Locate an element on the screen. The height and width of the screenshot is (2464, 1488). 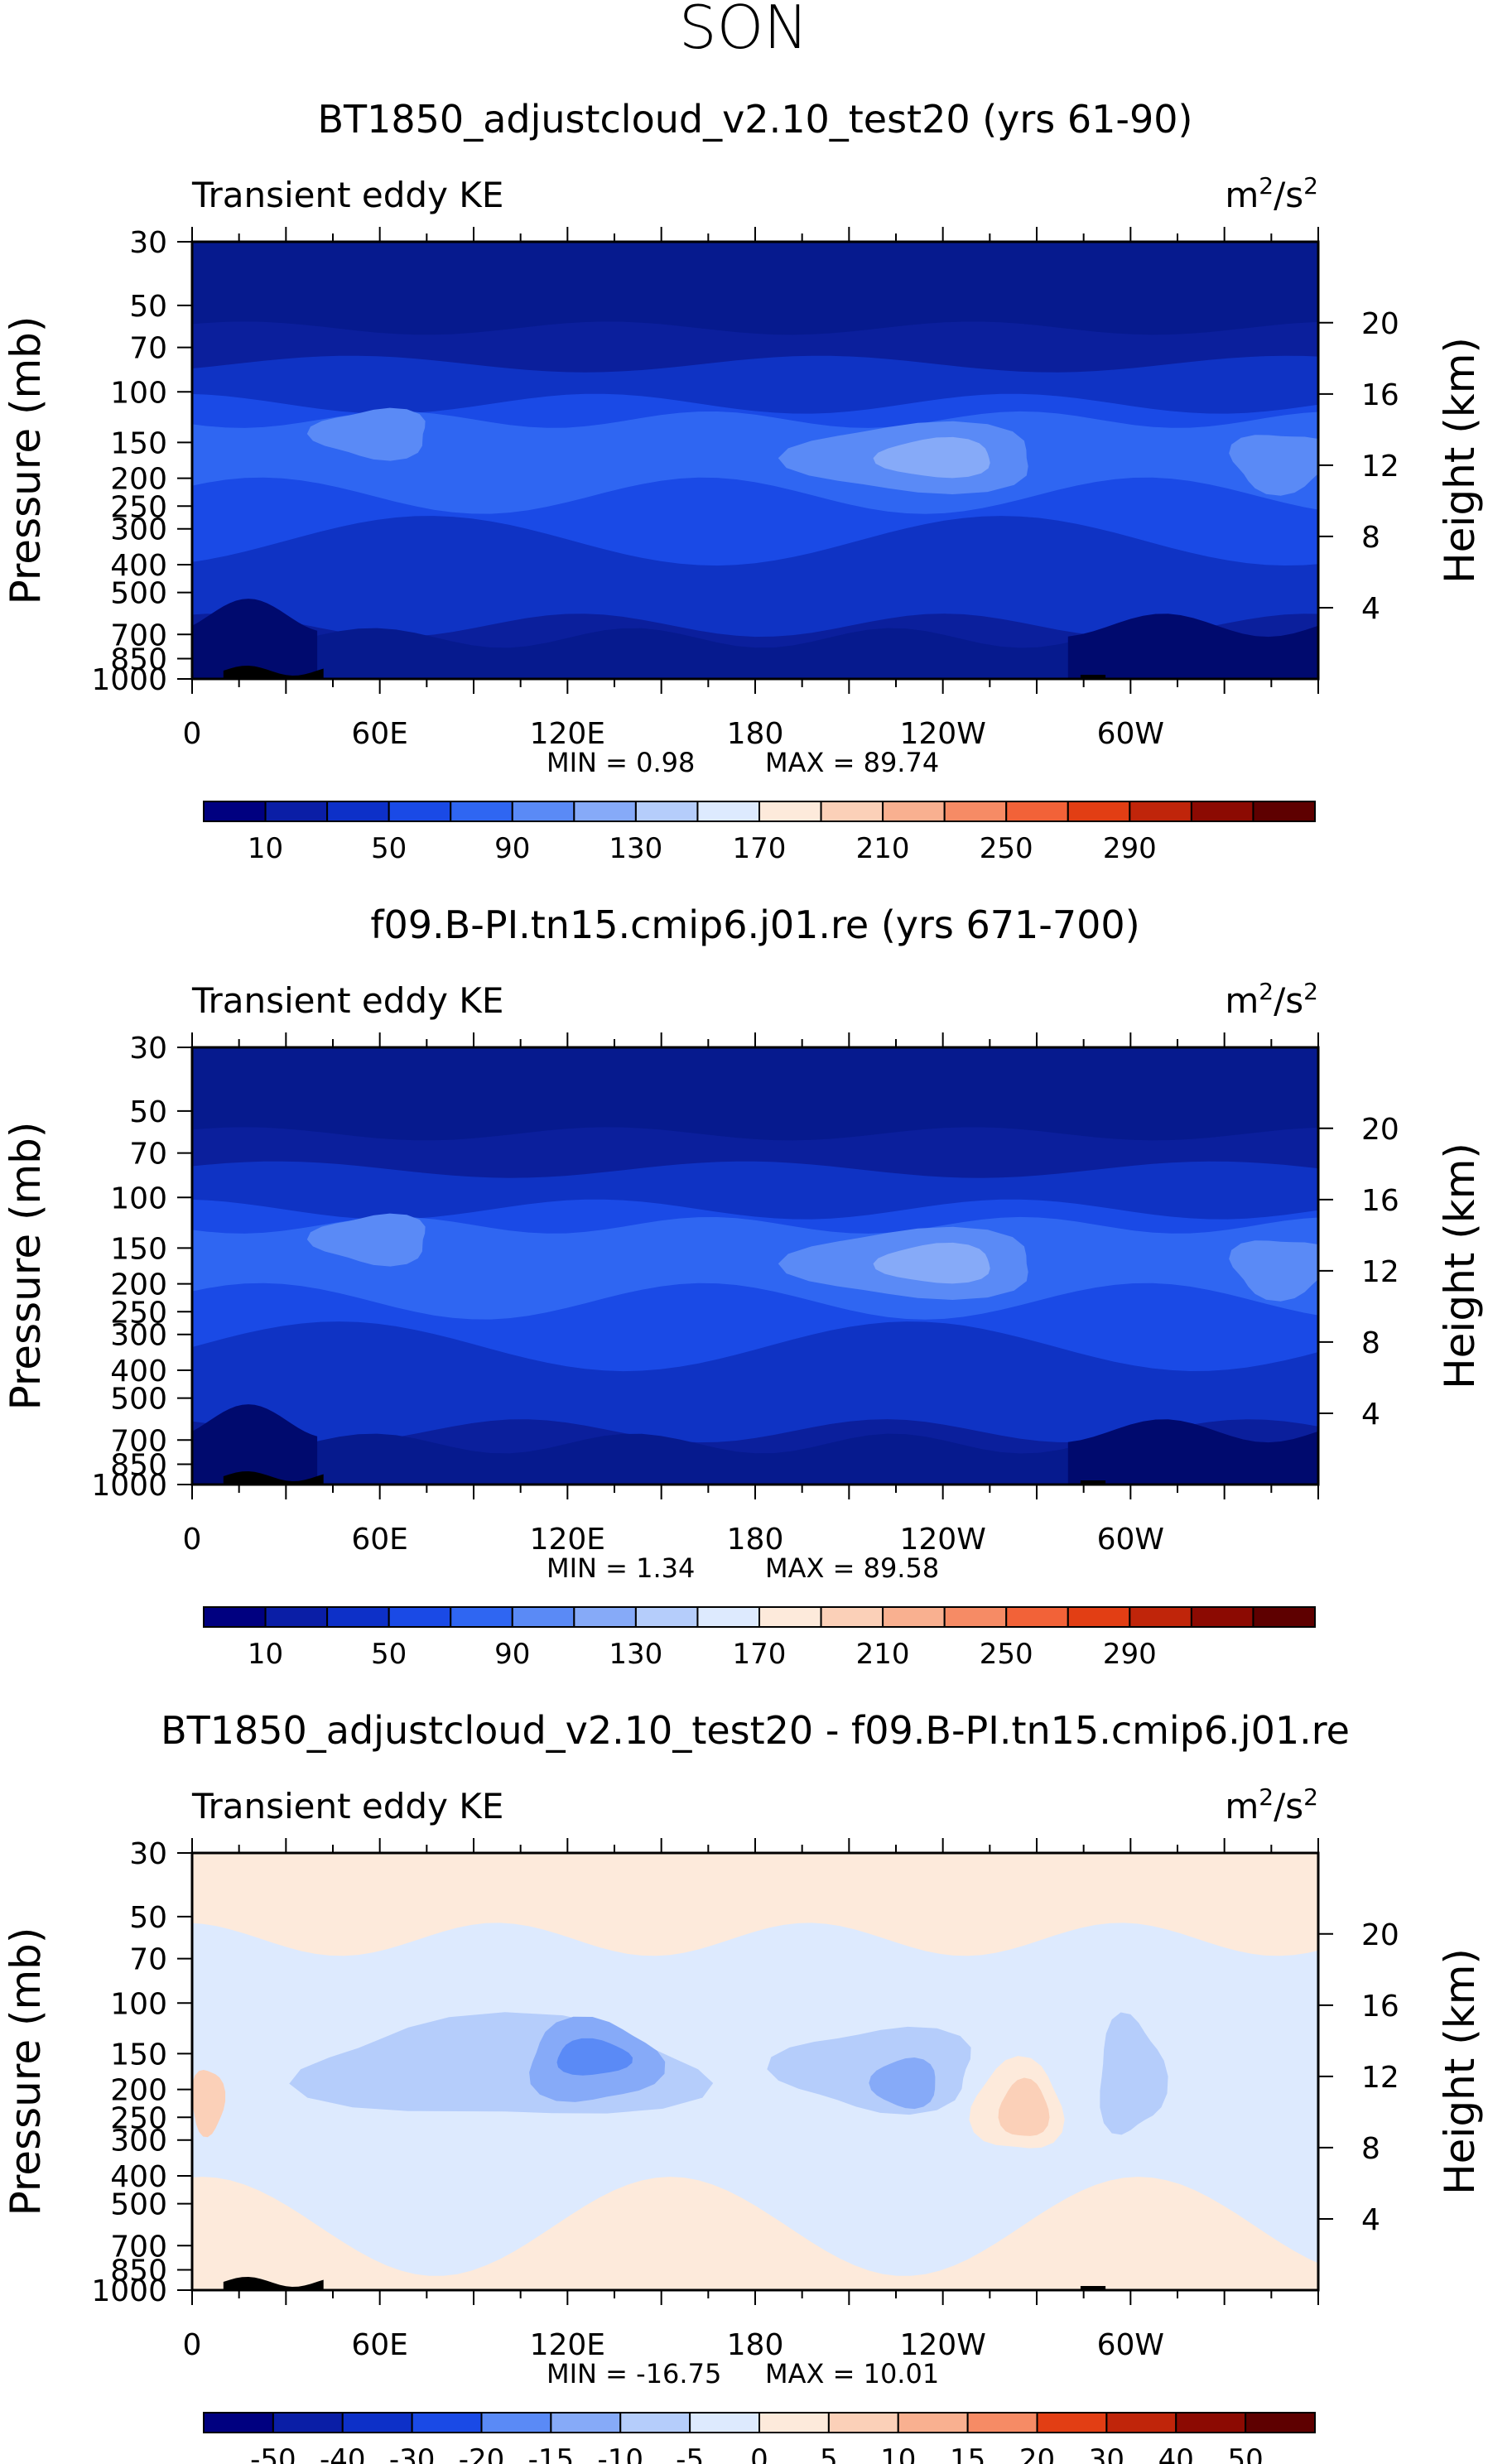
y-axis-title: Pressure (mb) is located at coordinates (26, 461).